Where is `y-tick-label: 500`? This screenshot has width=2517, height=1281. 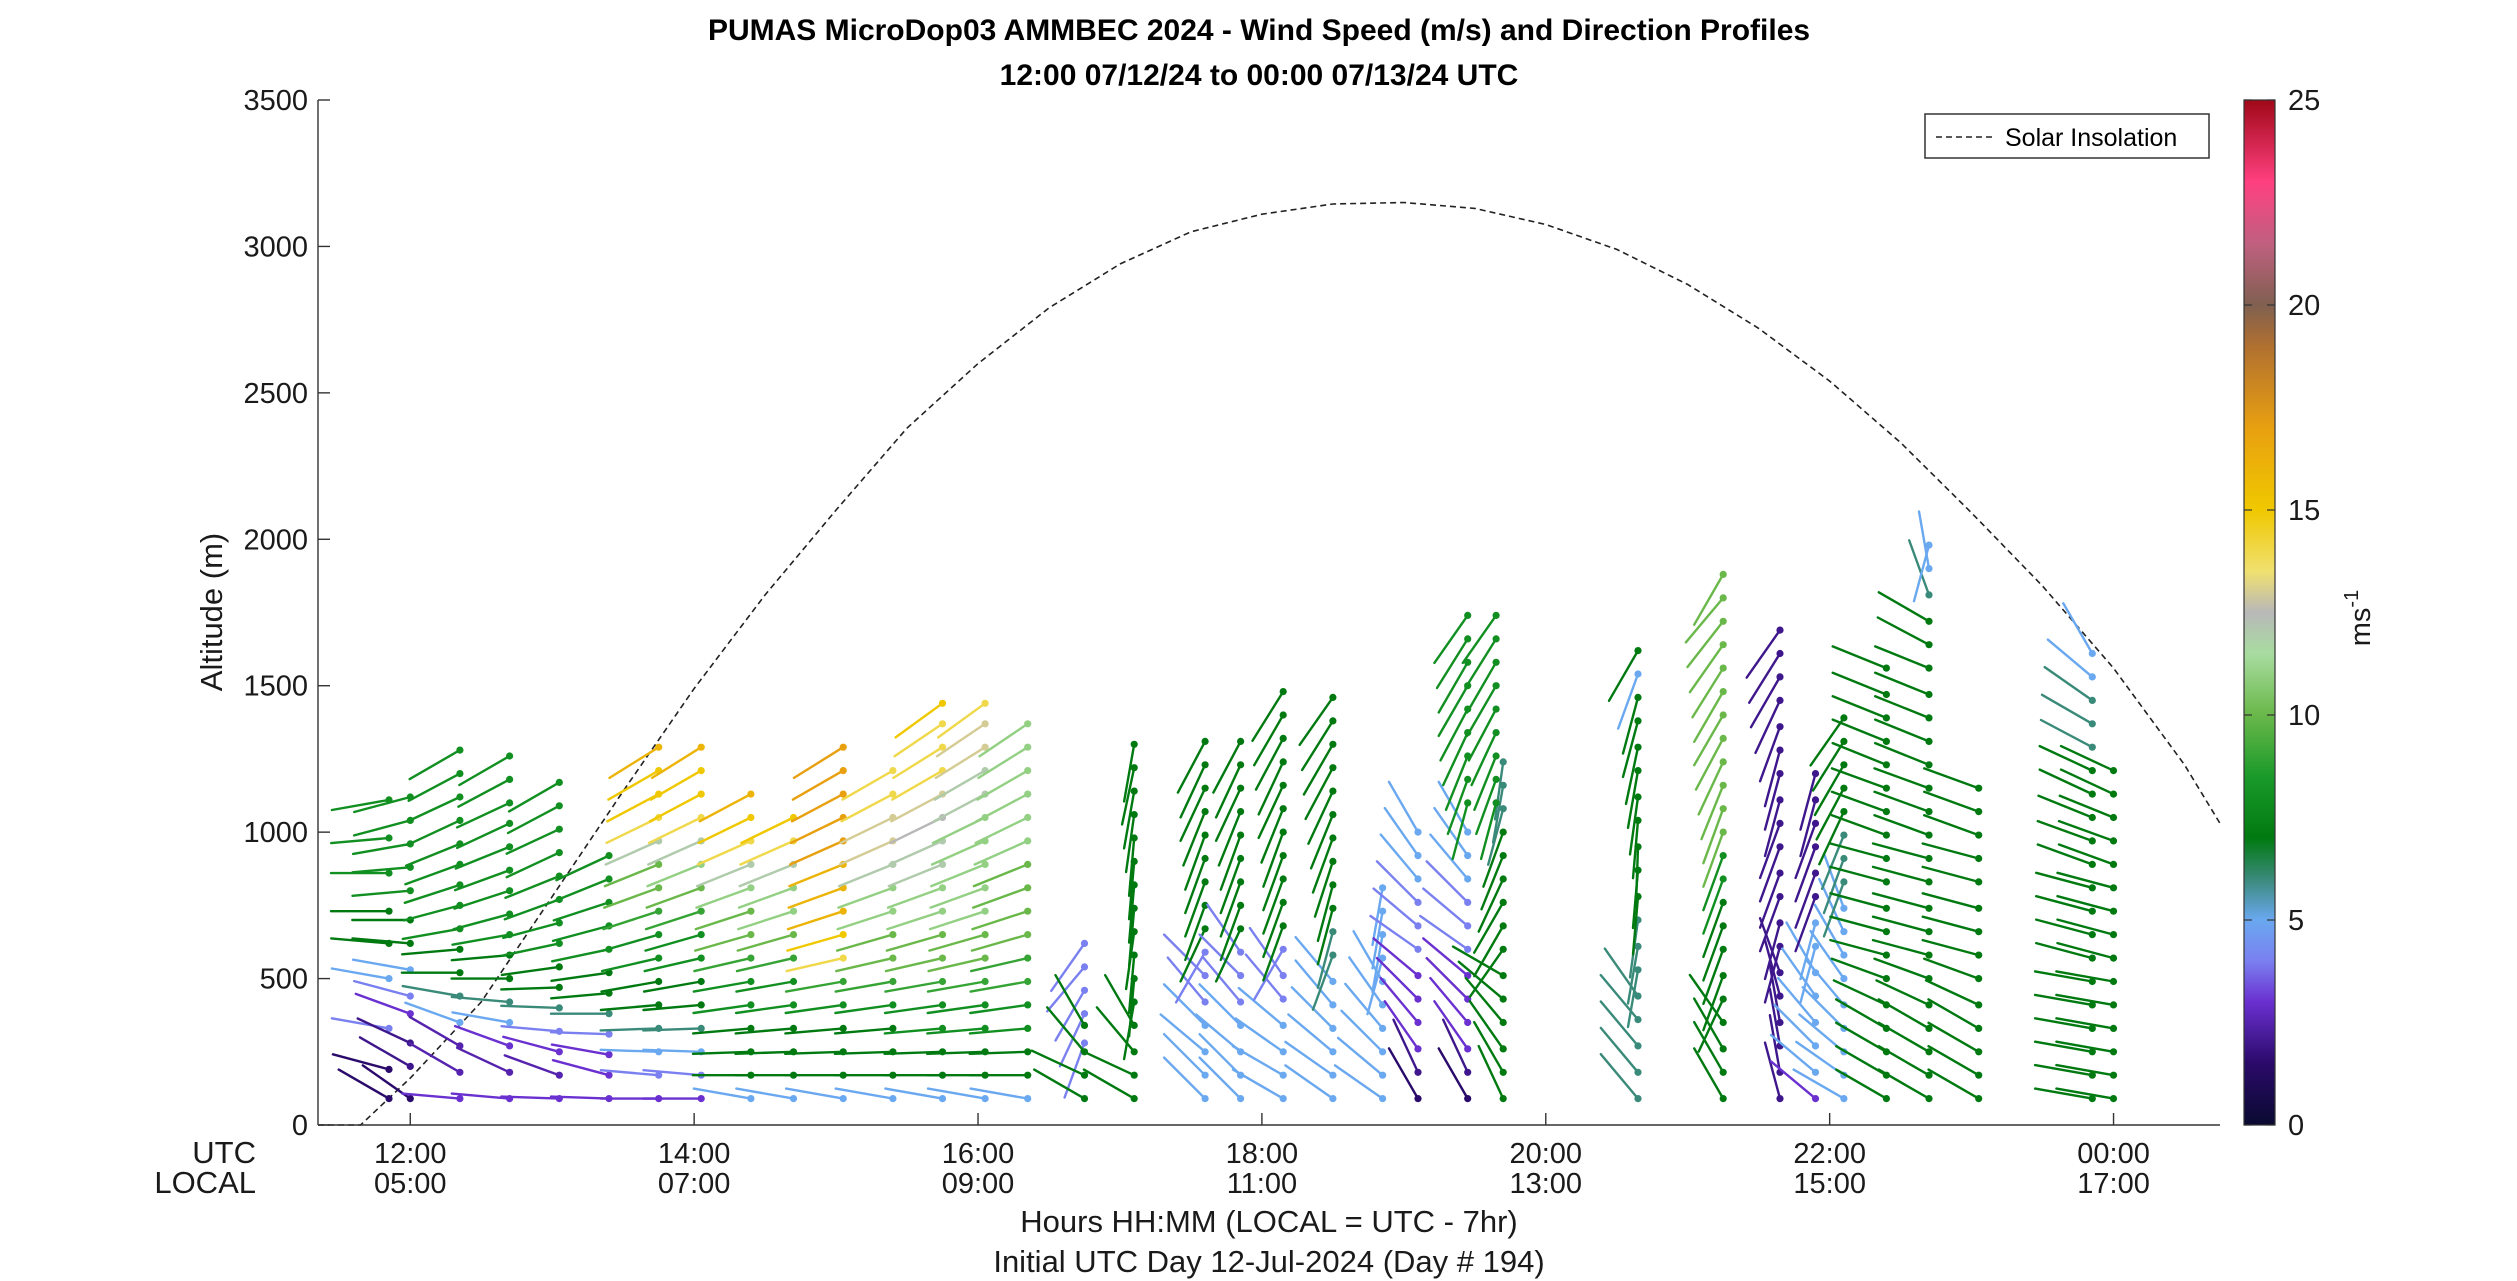
y-tick-label: 500 is located at coordinates (284, 980).